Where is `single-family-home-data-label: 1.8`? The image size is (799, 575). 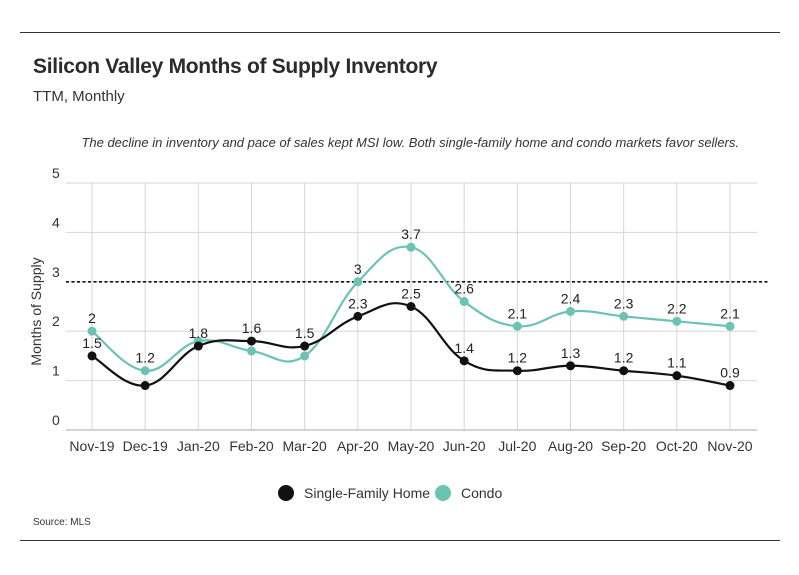
single-family-home-data-label: 1.8 is located at coordinates (199, 333).